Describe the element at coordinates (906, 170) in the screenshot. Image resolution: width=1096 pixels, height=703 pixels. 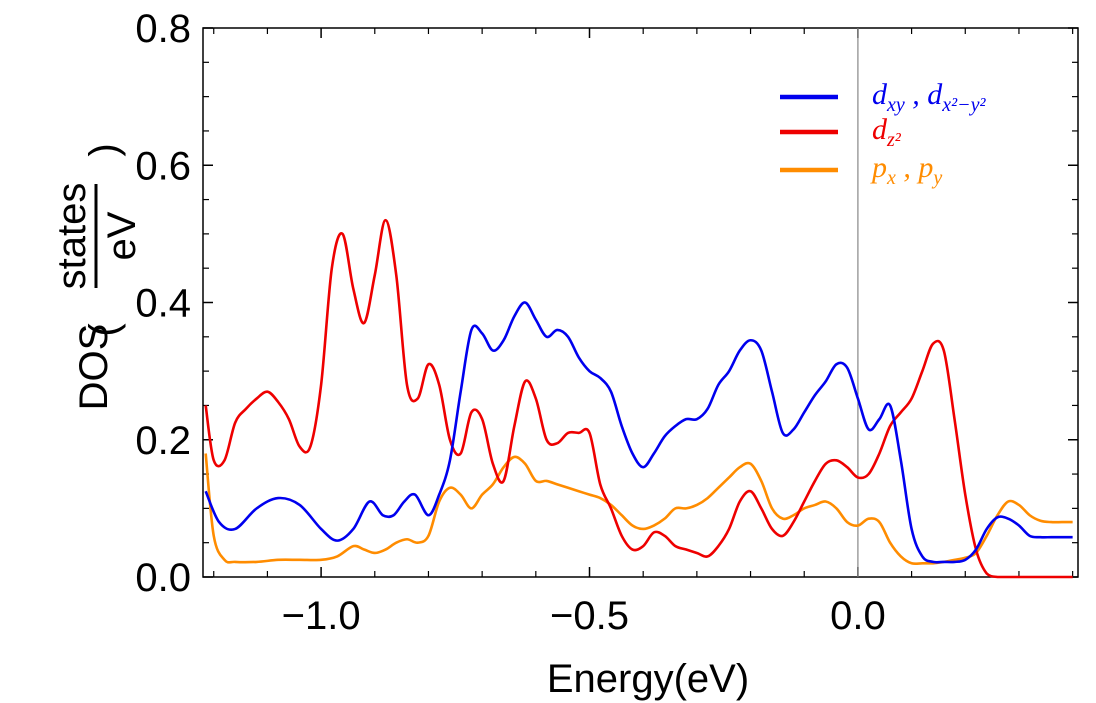
I see `legend-label-2: px , py` at that location.